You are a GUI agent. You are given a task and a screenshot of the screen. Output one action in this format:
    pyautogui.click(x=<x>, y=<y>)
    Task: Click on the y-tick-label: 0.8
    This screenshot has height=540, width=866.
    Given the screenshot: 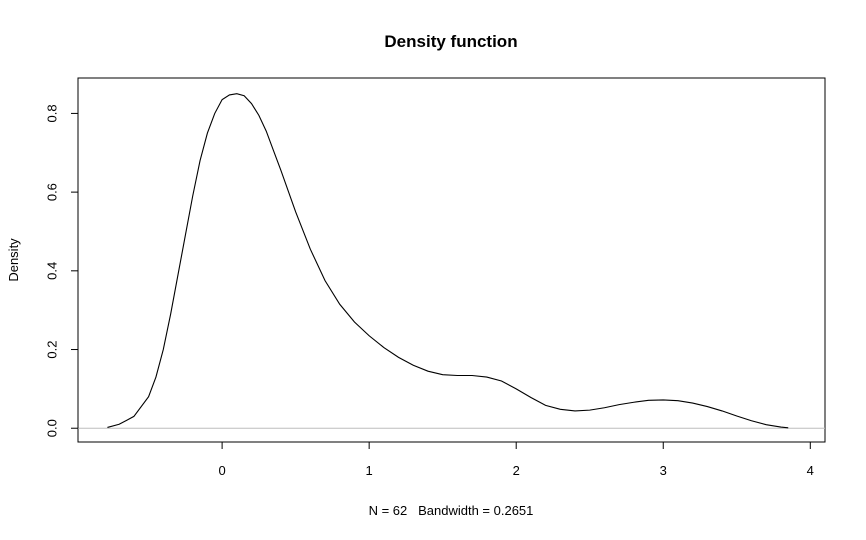 What is the action you would take?
    pyautogui.click(x=52, y=113)
    